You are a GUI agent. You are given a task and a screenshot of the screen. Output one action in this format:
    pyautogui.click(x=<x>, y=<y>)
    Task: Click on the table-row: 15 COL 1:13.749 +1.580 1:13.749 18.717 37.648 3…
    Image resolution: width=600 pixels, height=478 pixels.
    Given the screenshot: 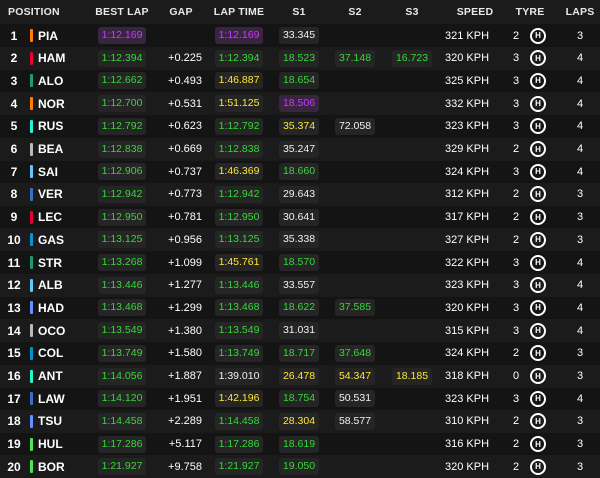 What is the action you would take?
    pyautogui.click(x=300, y=353)
    